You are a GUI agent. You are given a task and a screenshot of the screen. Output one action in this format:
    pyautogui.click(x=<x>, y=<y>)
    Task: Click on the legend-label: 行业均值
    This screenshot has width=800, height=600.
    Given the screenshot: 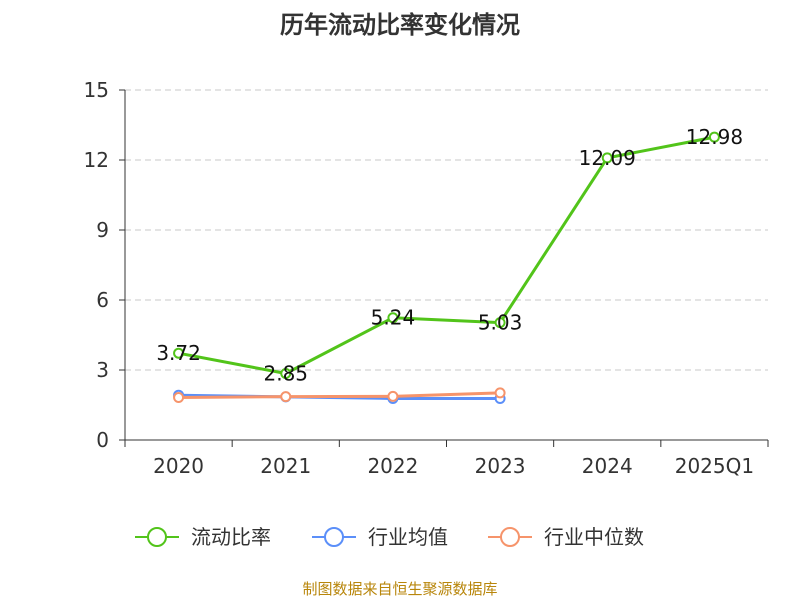 What is the action you would take?
    pyautogui.click(x=408, y=537)
    